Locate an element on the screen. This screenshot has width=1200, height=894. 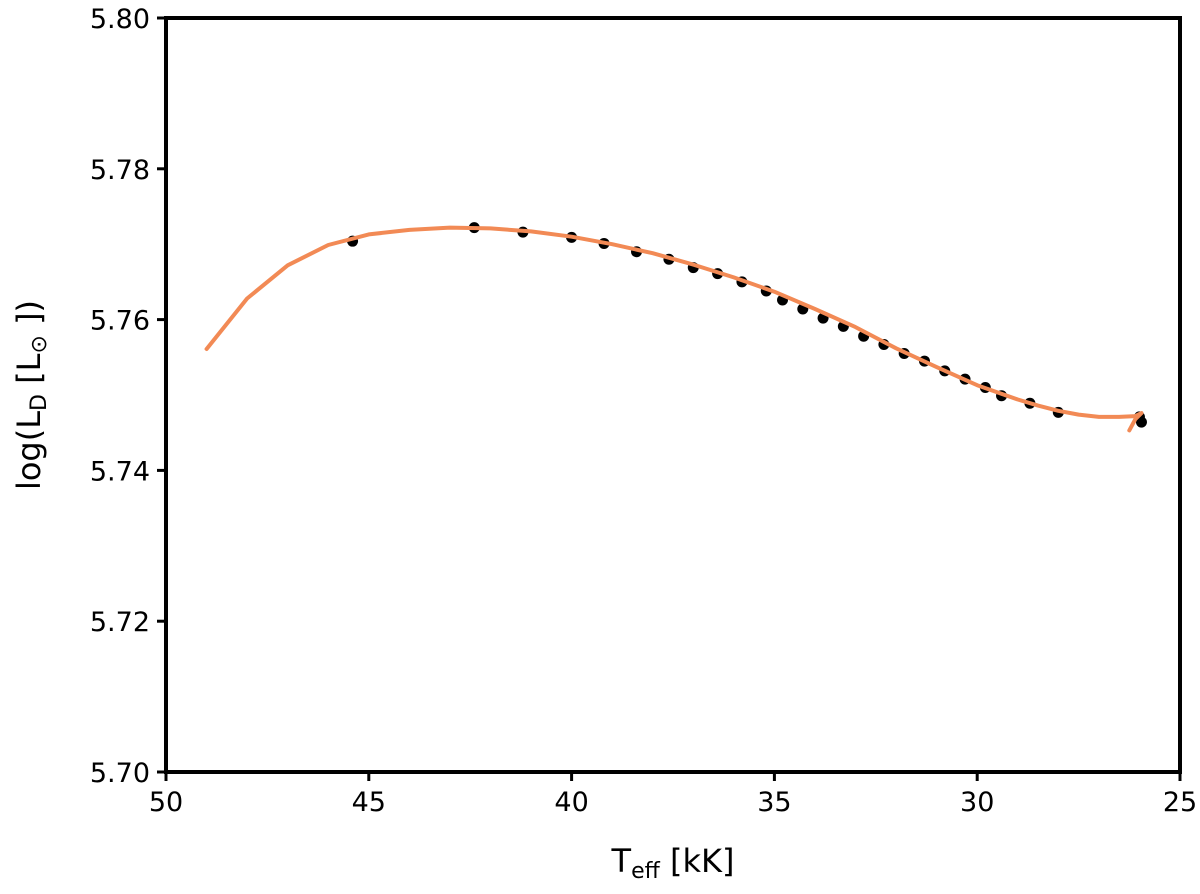
x-tick-label: 30 is located at coordinates (977, 802).